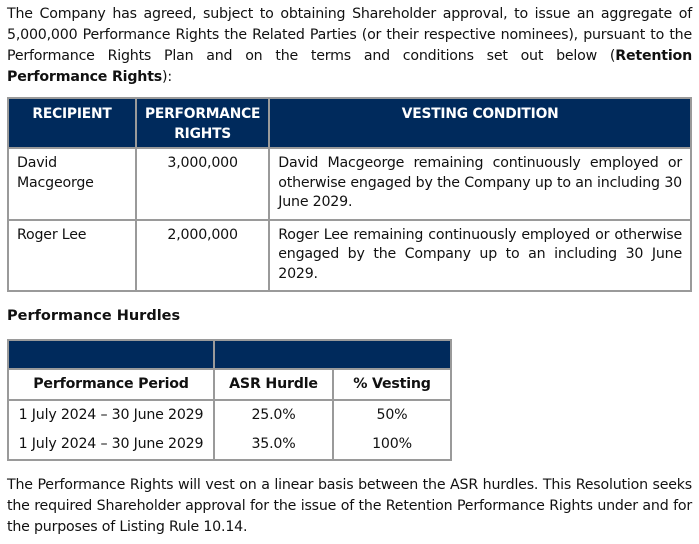 The height and width of the screenshot is (544, 699). I want to click on intro-end: ):, so click(167, 77).